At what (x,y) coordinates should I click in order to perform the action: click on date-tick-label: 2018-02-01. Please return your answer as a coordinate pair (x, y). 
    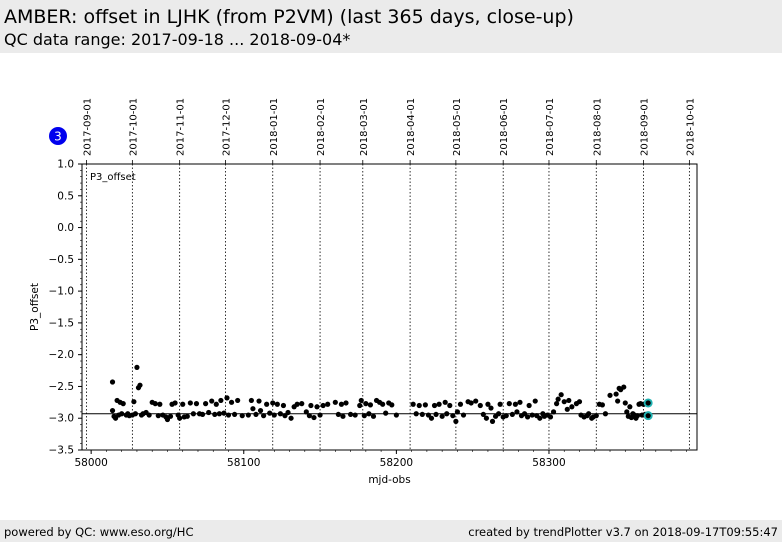
    Looking at the image, I should click on (321, 127).